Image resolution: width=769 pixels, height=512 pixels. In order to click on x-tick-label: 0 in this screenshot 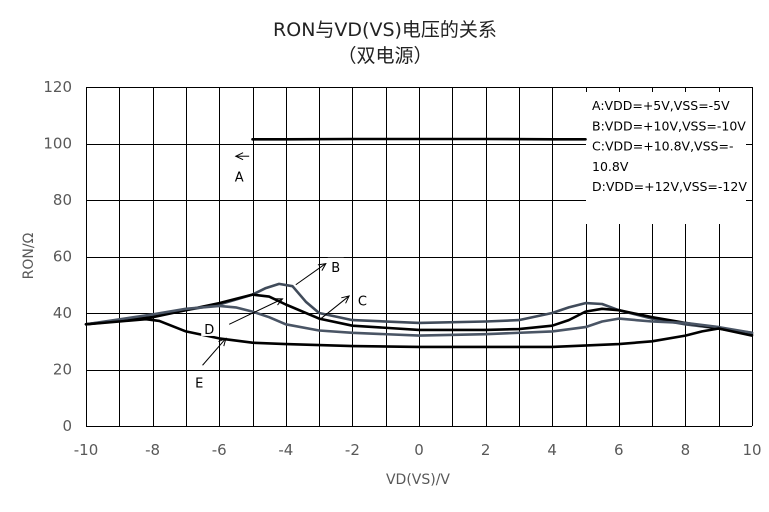, I will do `click(419, 450)`.